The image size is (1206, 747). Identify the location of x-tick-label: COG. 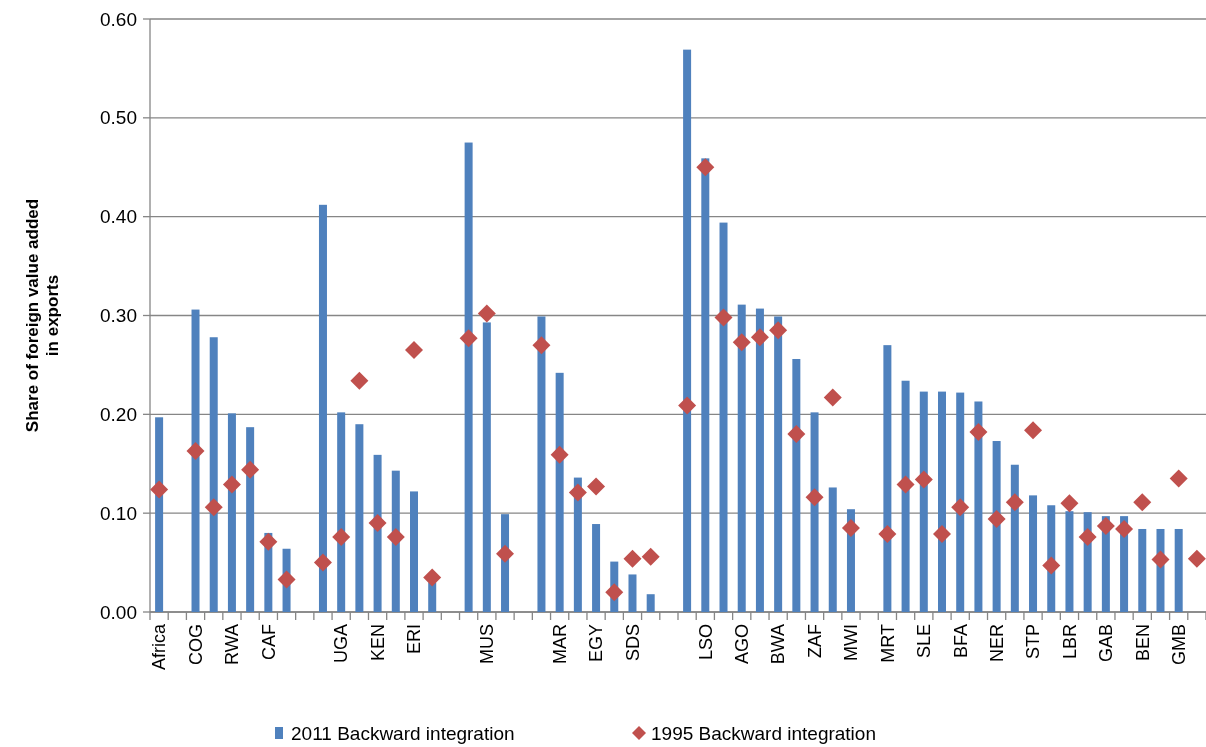
(195, 645).